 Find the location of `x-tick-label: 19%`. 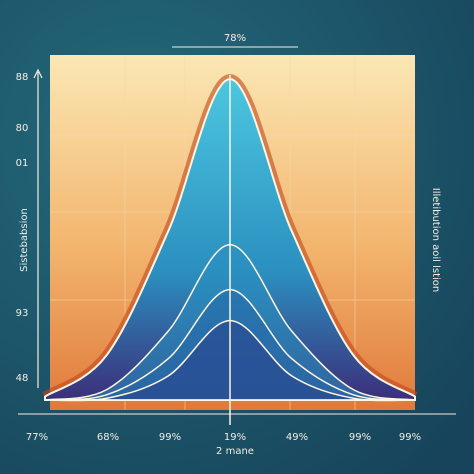

x-tick-label: 19% is located at coordinates (235, 437).